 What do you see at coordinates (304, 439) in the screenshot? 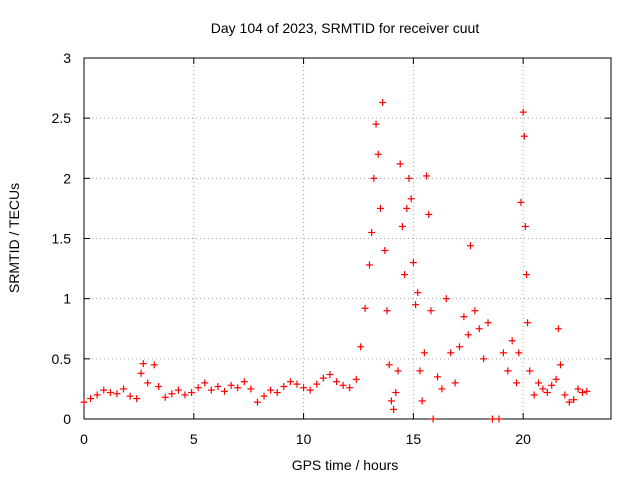
I see `x-tick-label: 10` at bounding box center [304, 439].